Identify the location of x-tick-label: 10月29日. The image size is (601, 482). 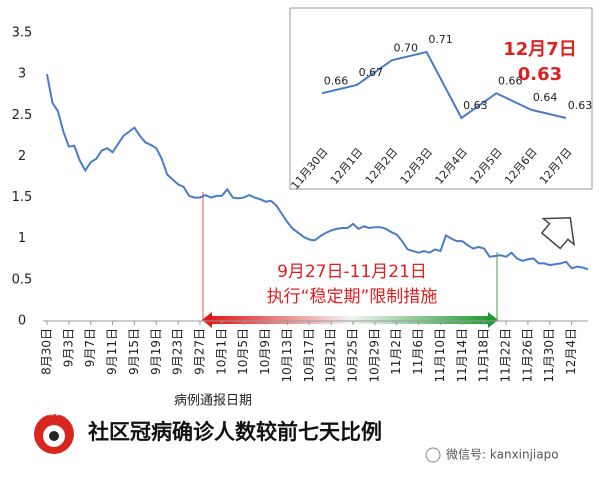
(374, 355).